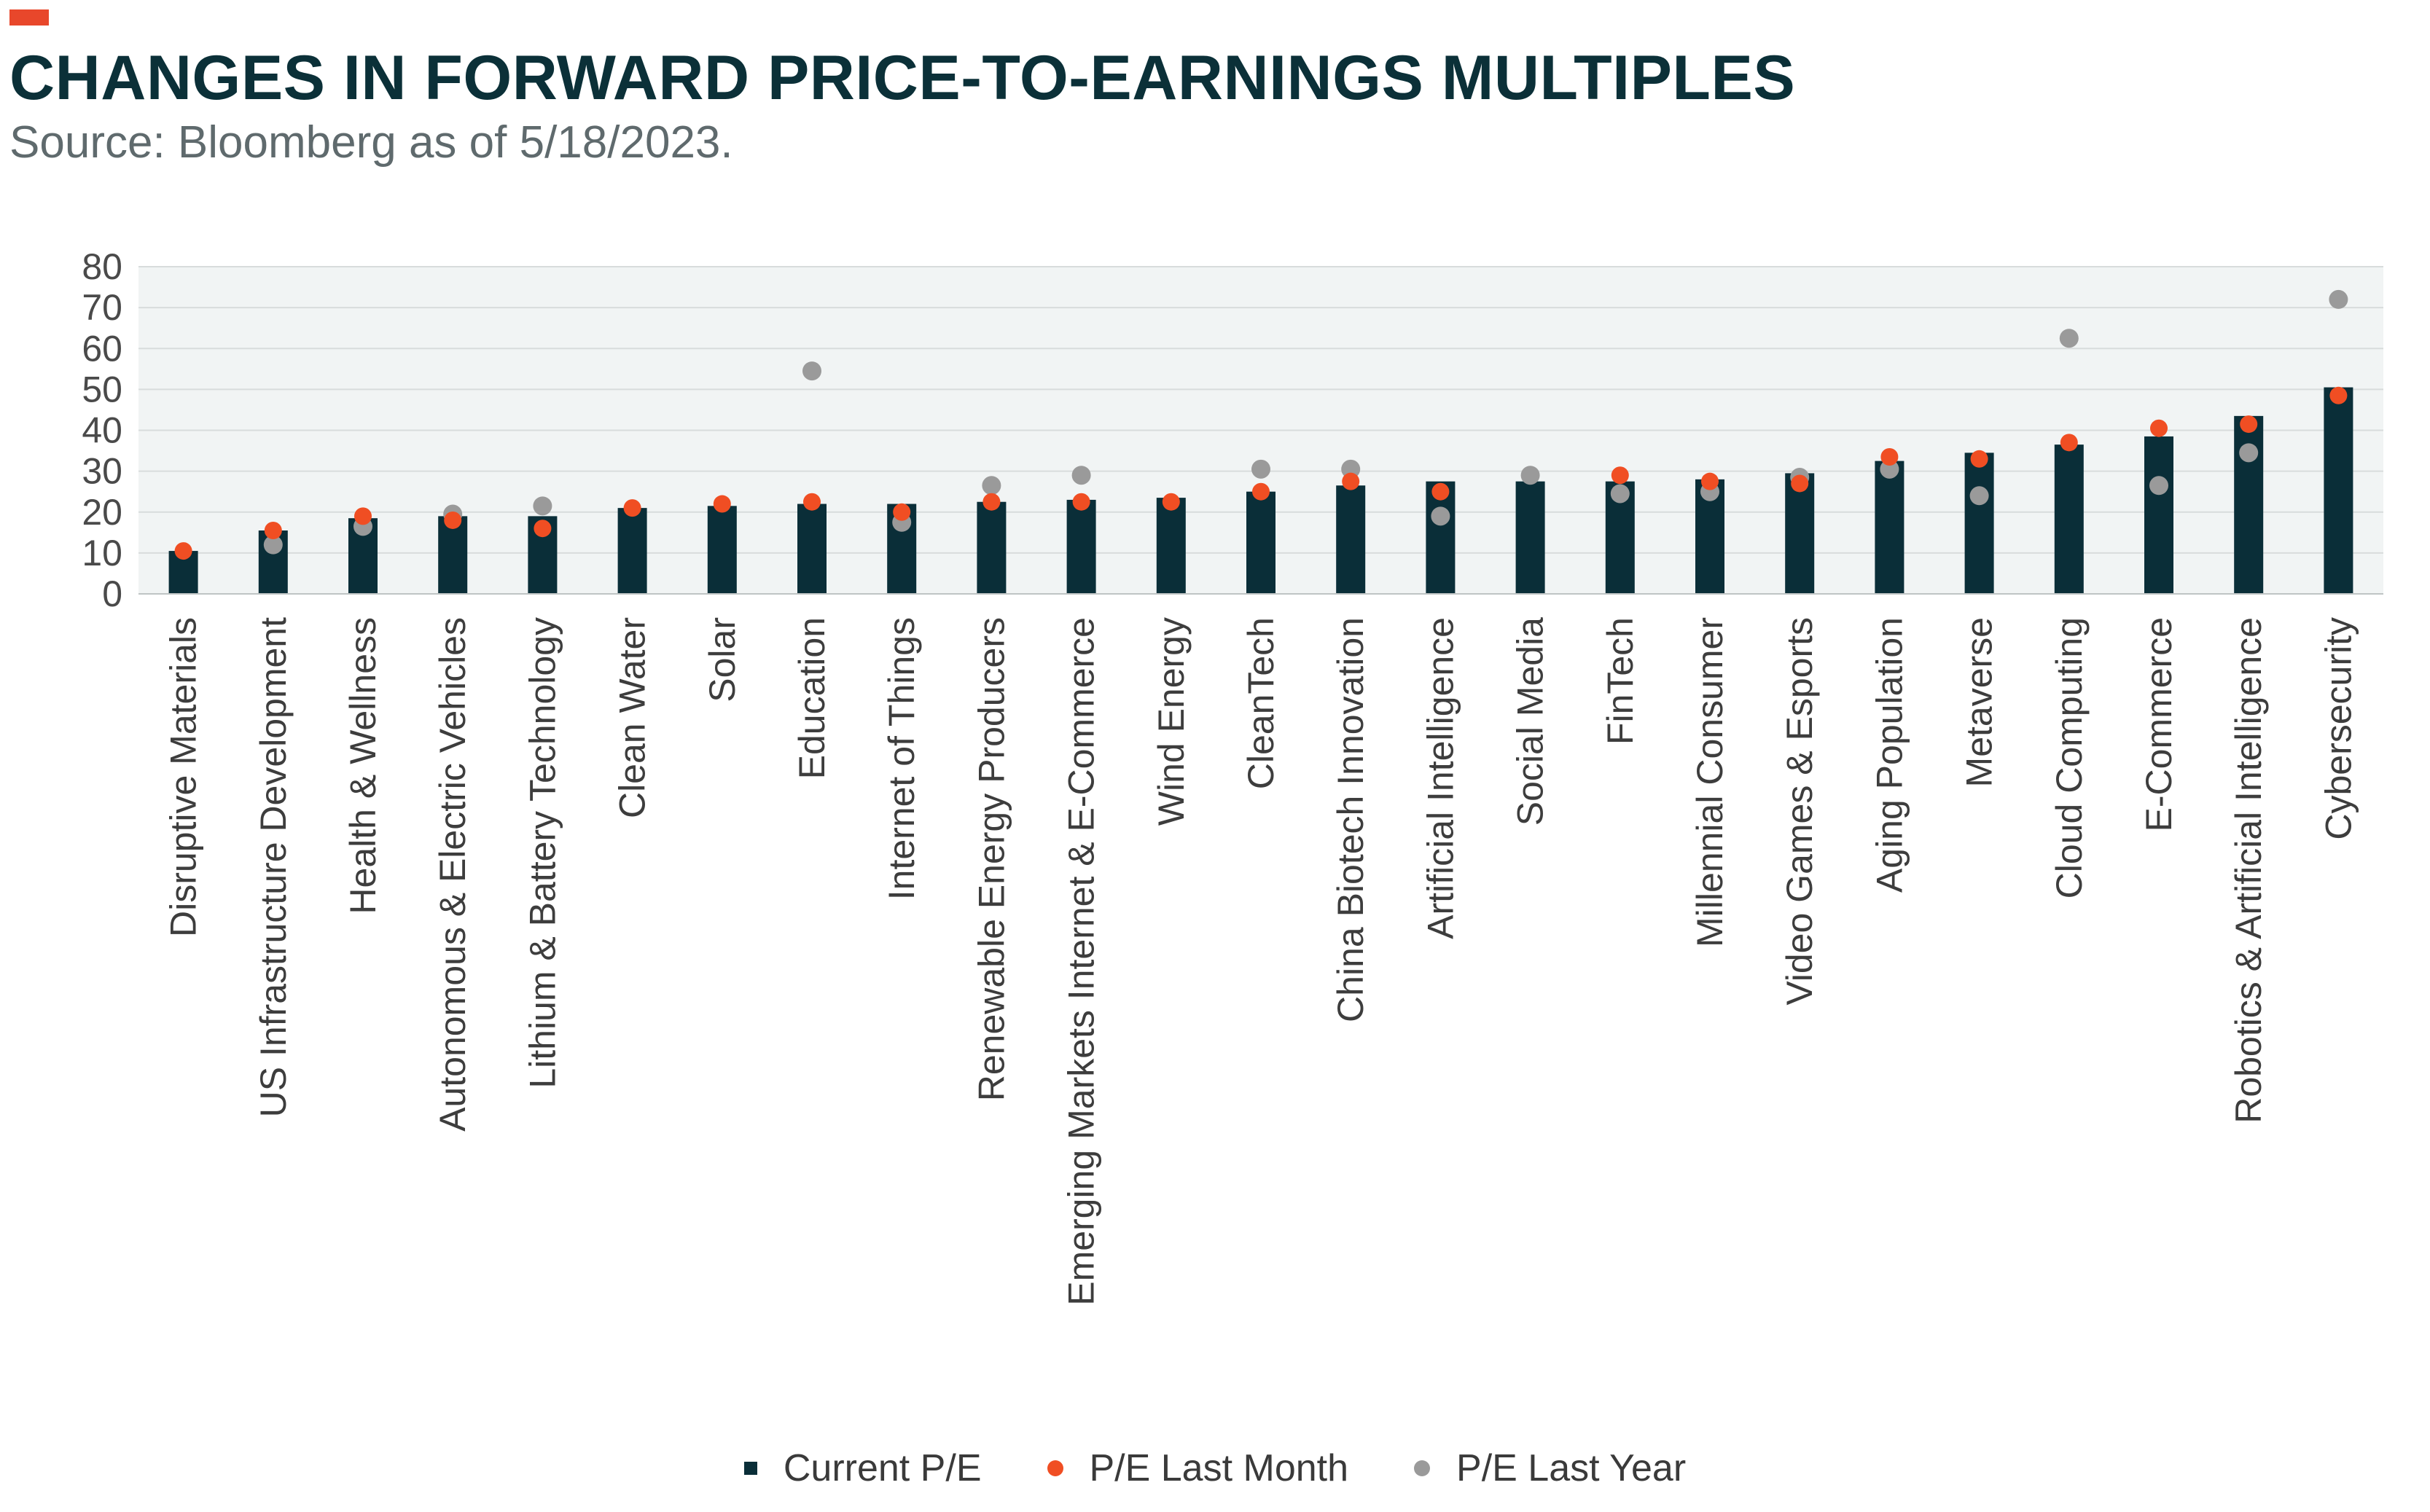 This screenshot has height=1512, width=2430. I want to click on legend-swatch-last-year, so click(1422, 1468).